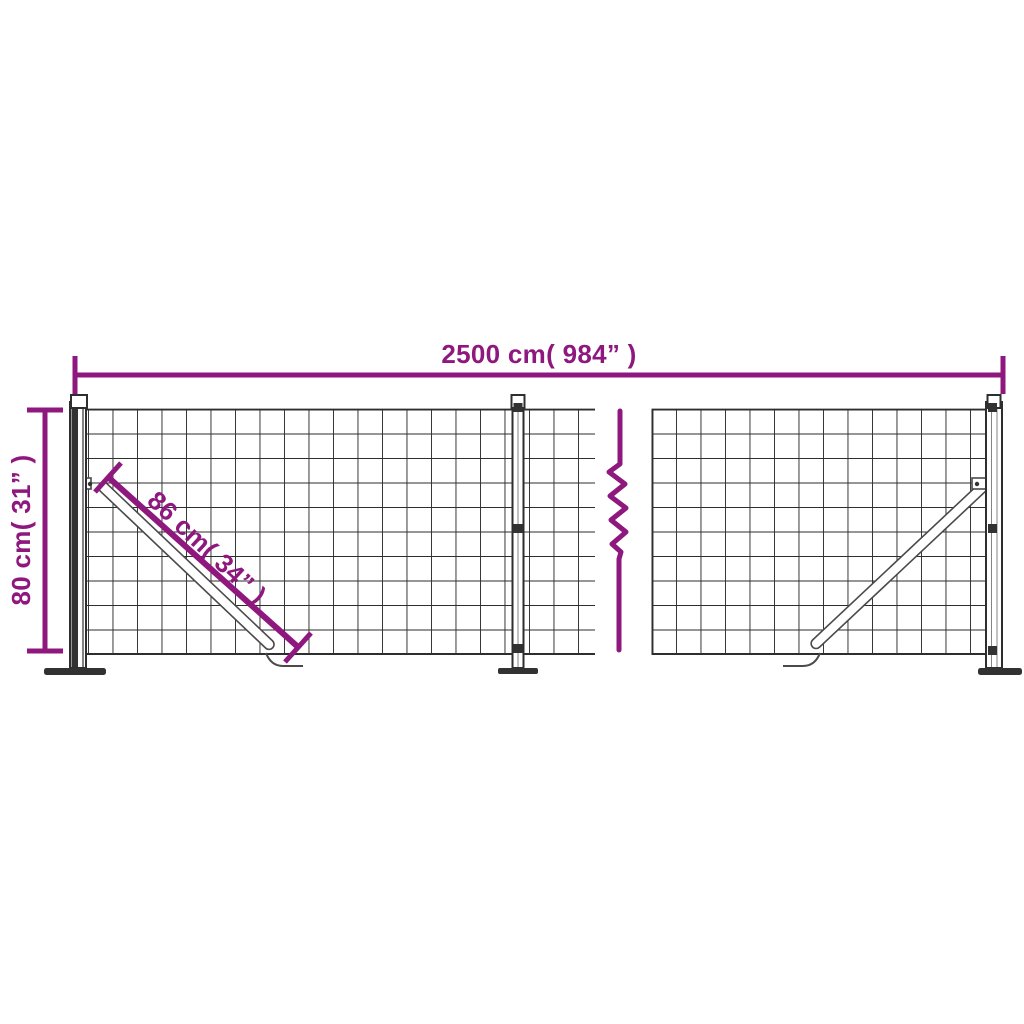 The height and width of the screenshot is (1024, 1024). Describe the element at coordinates (203, 562) in the screenshot. I see `dimension-brace-line` at that location.